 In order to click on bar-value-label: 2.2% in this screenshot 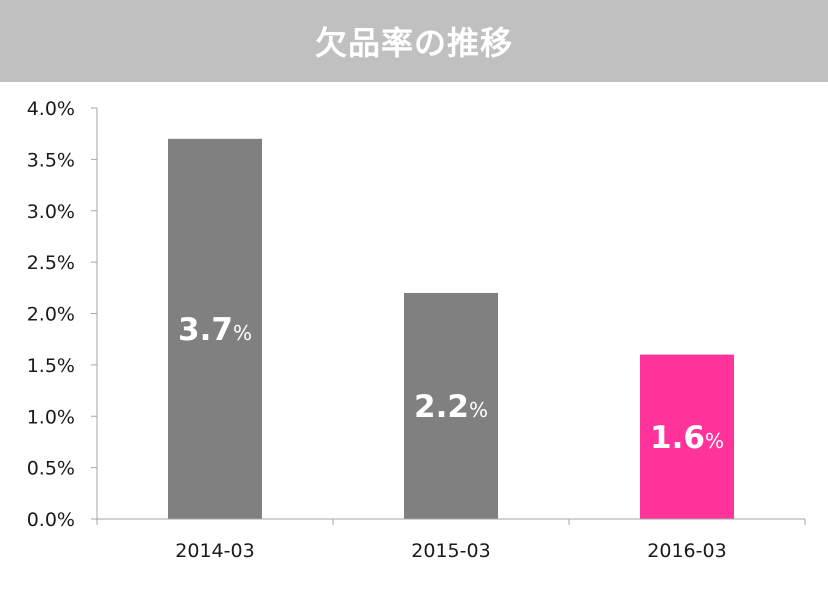, I will do `click(451, 407)`.